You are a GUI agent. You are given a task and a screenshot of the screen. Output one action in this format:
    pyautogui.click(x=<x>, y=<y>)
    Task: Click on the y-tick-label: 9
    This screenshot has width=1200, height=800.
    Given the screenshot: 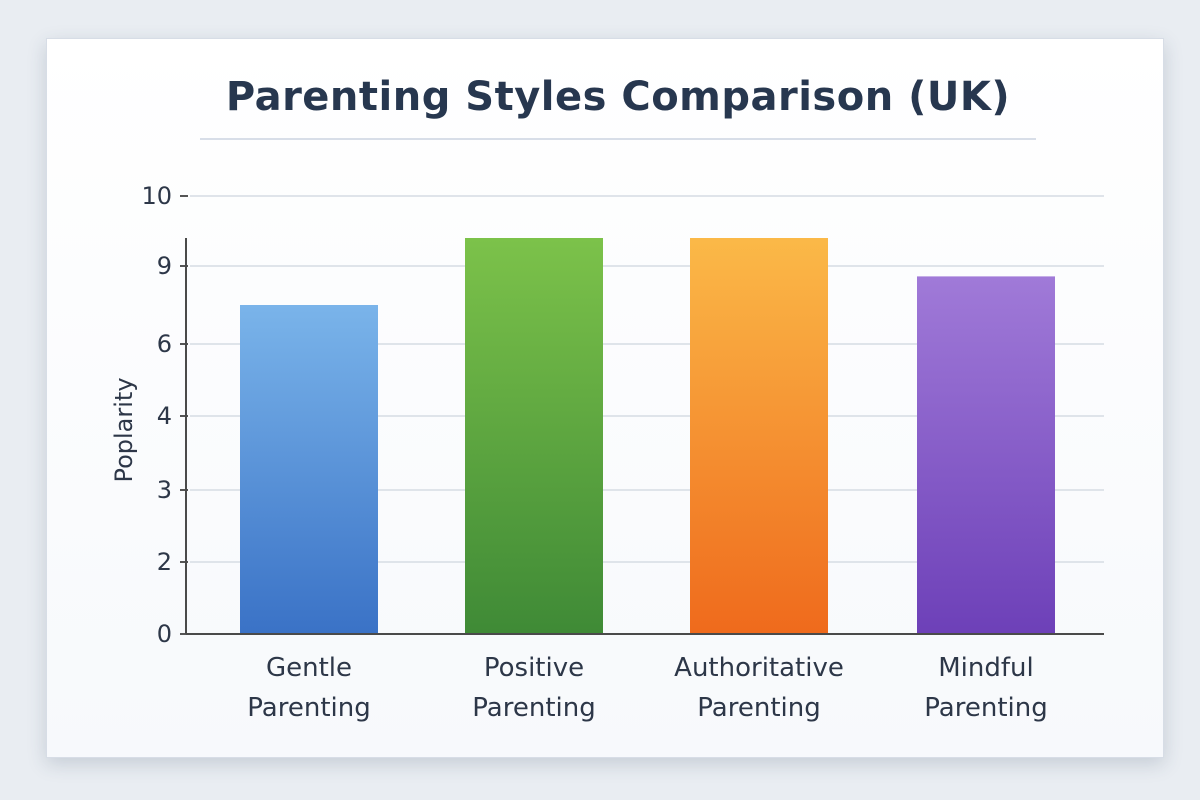 What is the action you would take?
    pyautogui.click(x=164, y=266)
    